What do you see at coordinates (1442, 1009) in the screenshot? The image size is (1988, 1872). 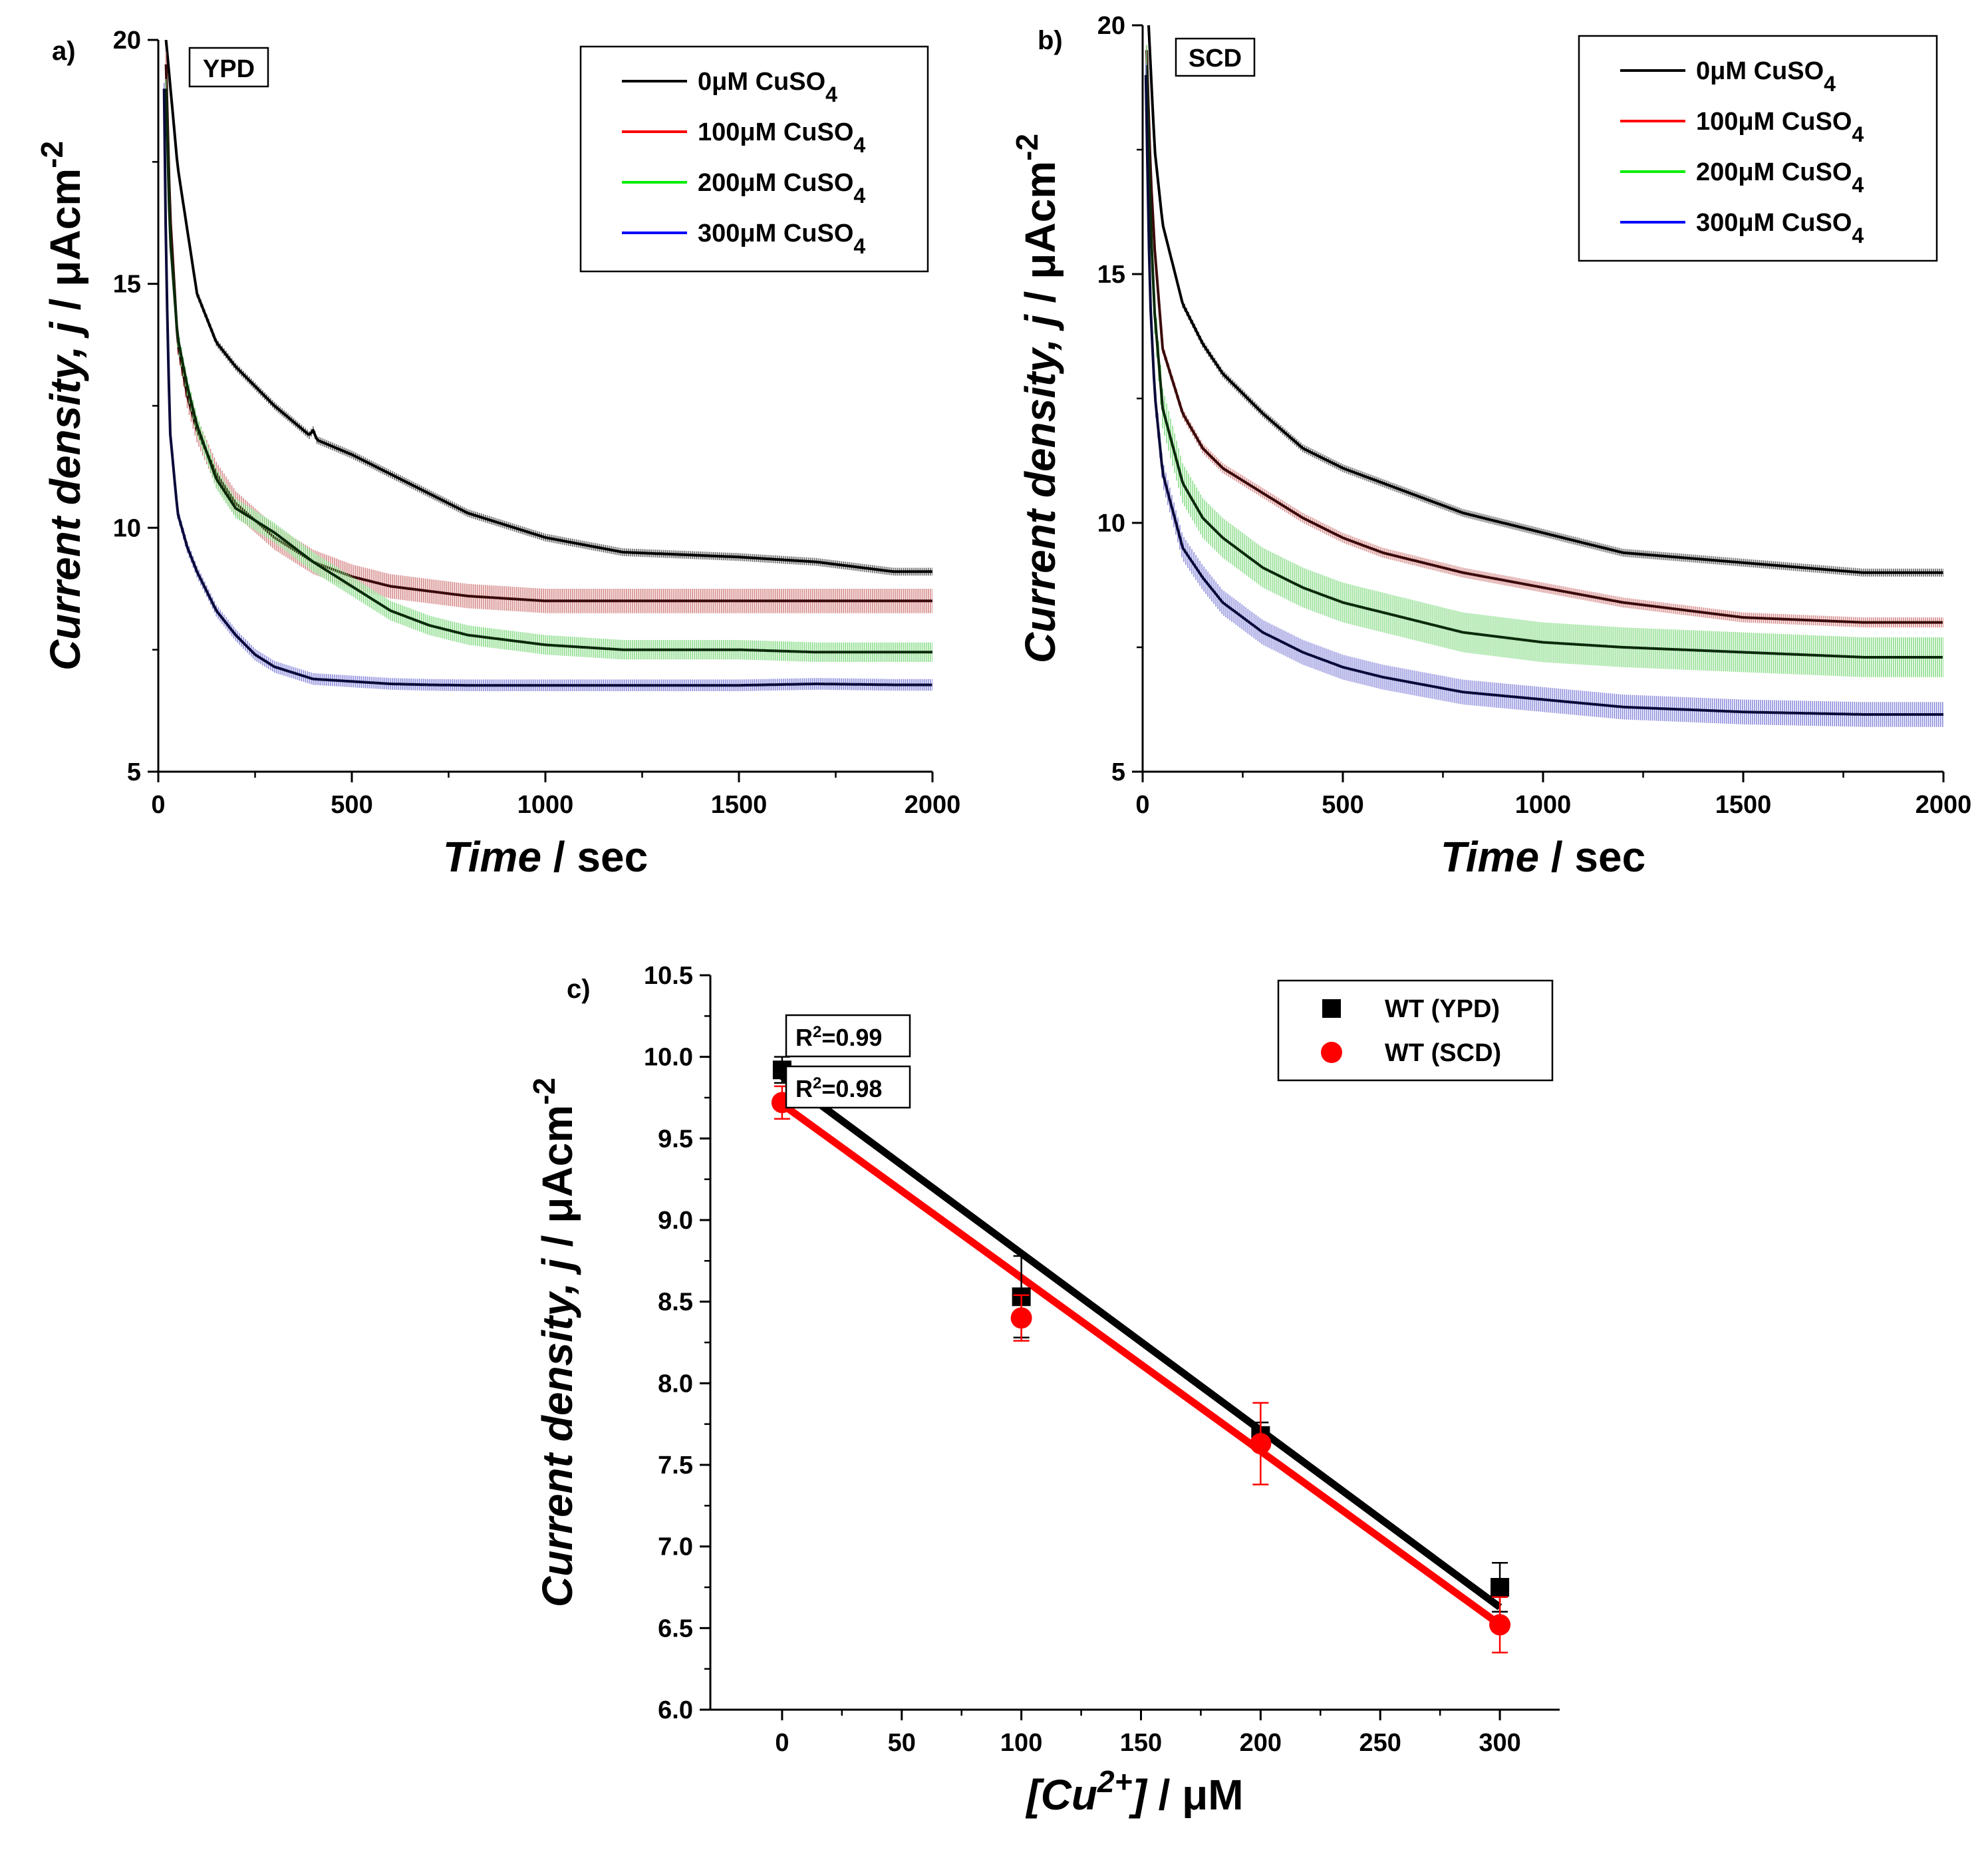 I see `legend-label: WT (YPD)` at bounding box center [1442, 1009].